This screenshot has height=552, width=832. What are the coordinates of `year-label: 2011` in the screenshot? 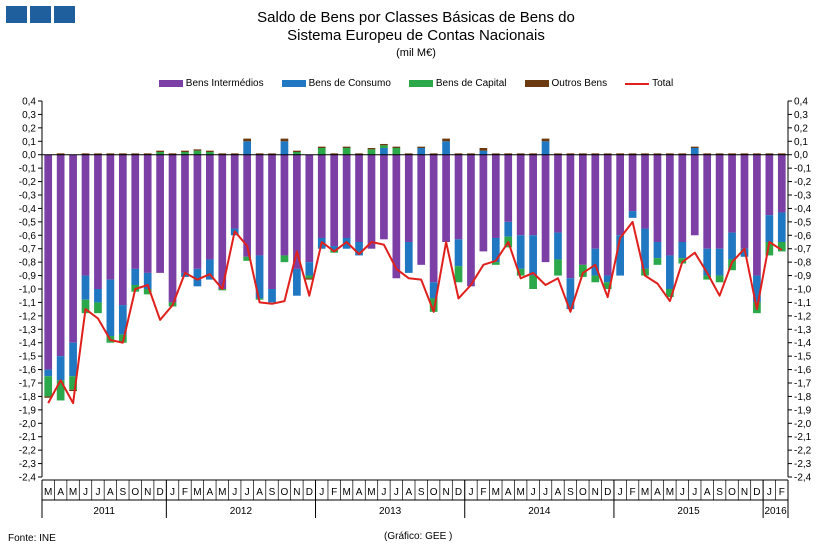 It's located at (104, 511).